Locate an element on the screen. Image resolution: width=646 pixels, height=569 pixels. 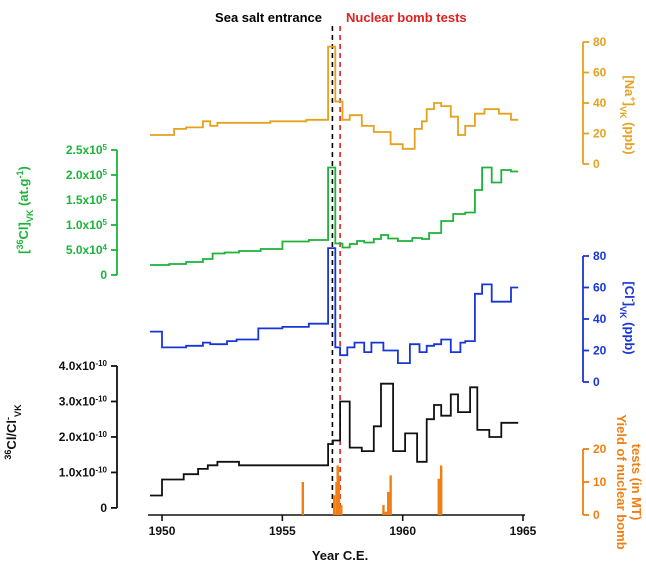
x-axis-title: Year C.E. is located at coordinates (340, 555).